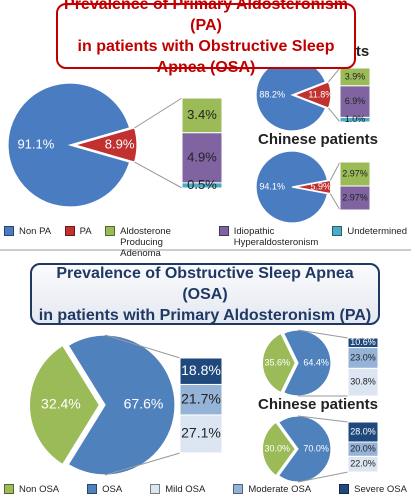 This screenshot has height=500, width=411. What do you see at coordinates (280, 489) in the screenshot?
I see `legend-label: Moderate OSA` at bounding box center [280, 489].